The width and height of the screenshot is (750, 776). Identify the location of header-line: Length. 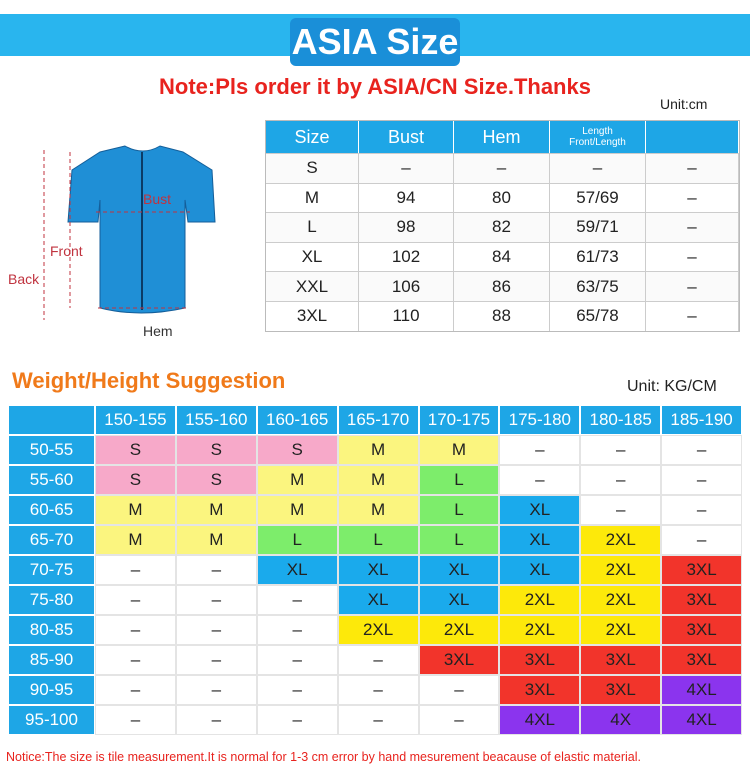
(597, 131).